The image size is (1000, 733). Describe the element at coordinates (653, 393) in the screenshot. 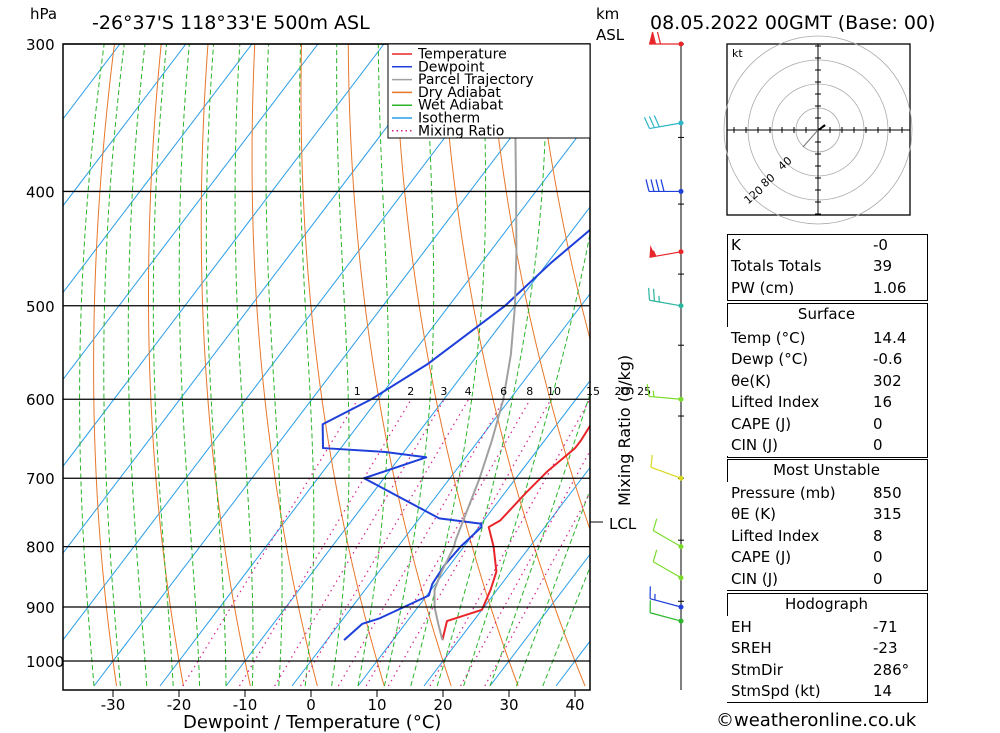

I see `wind-barb-half-feather` at that location.